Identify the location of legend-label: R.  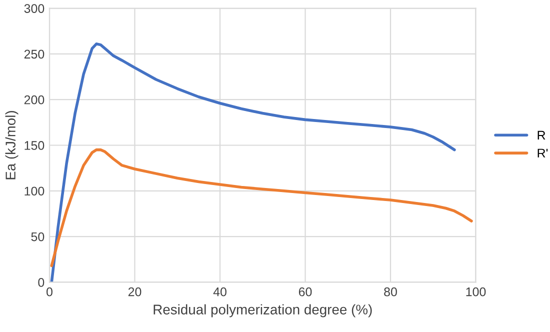
(542, 135).